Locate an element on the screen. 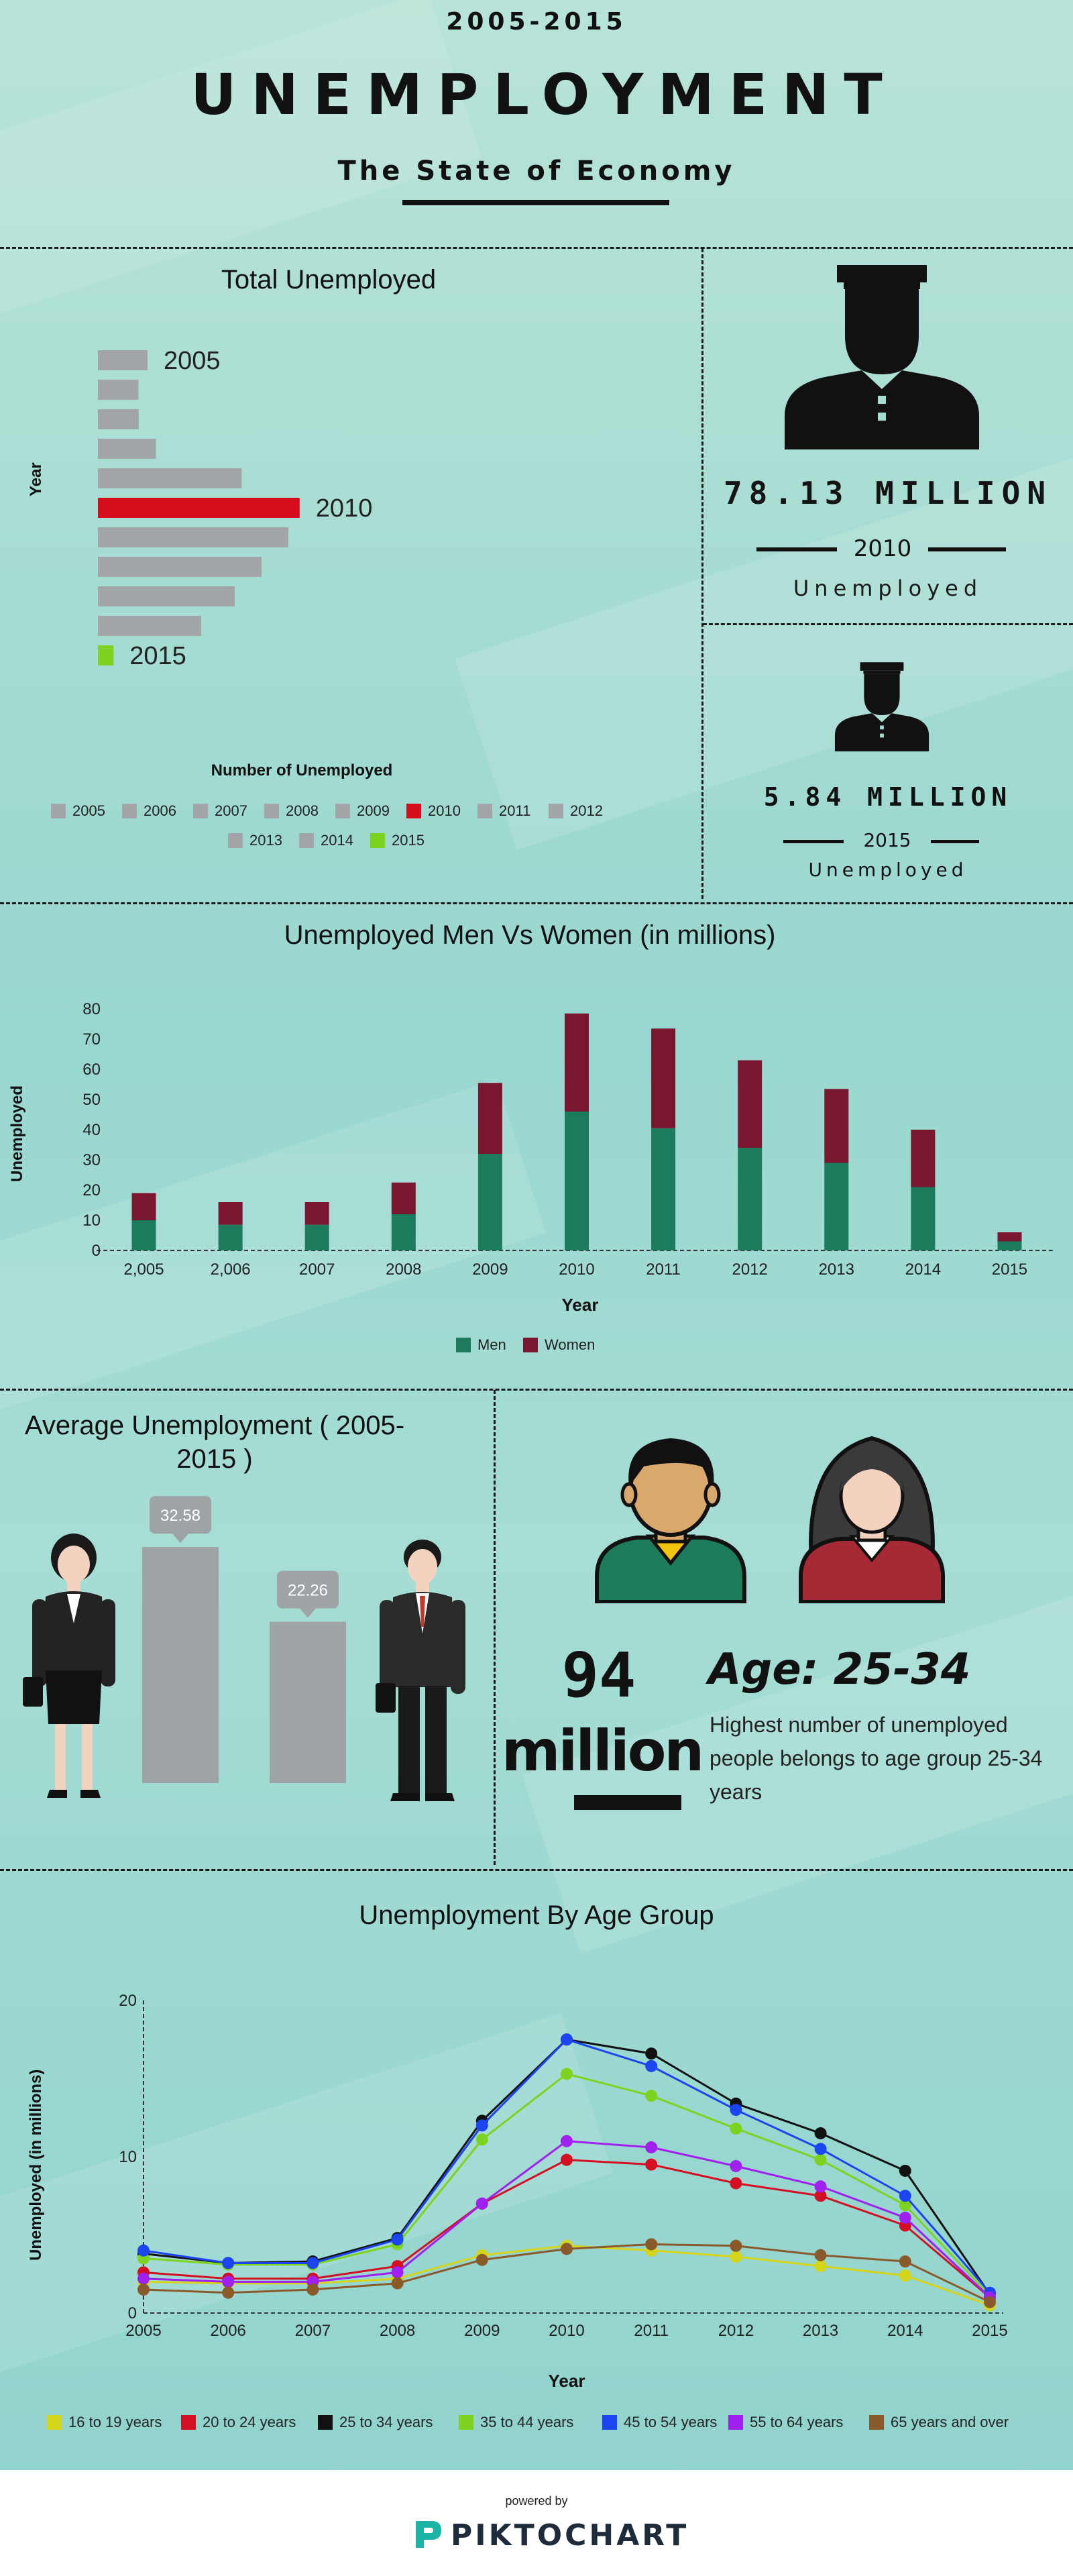 Image resolution: width=1073 pixels, height=2576 pixels. legend-women: Women is located at coordinates (559, 1345).